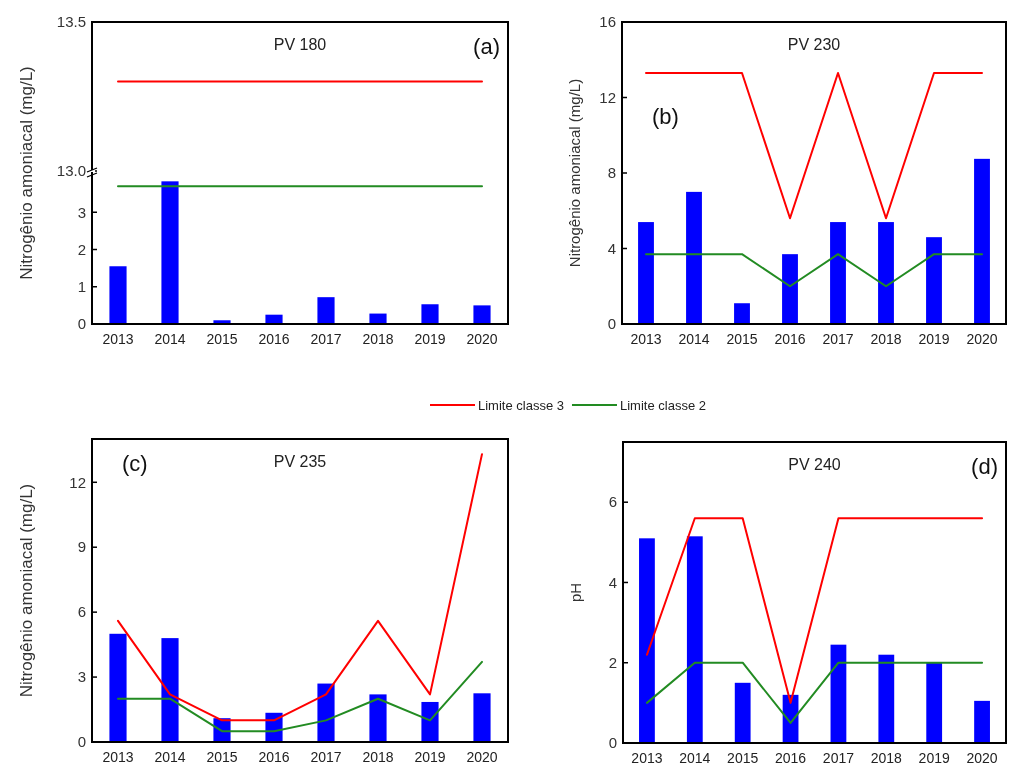  I want to click on annotation: (c), so click(135, 463).